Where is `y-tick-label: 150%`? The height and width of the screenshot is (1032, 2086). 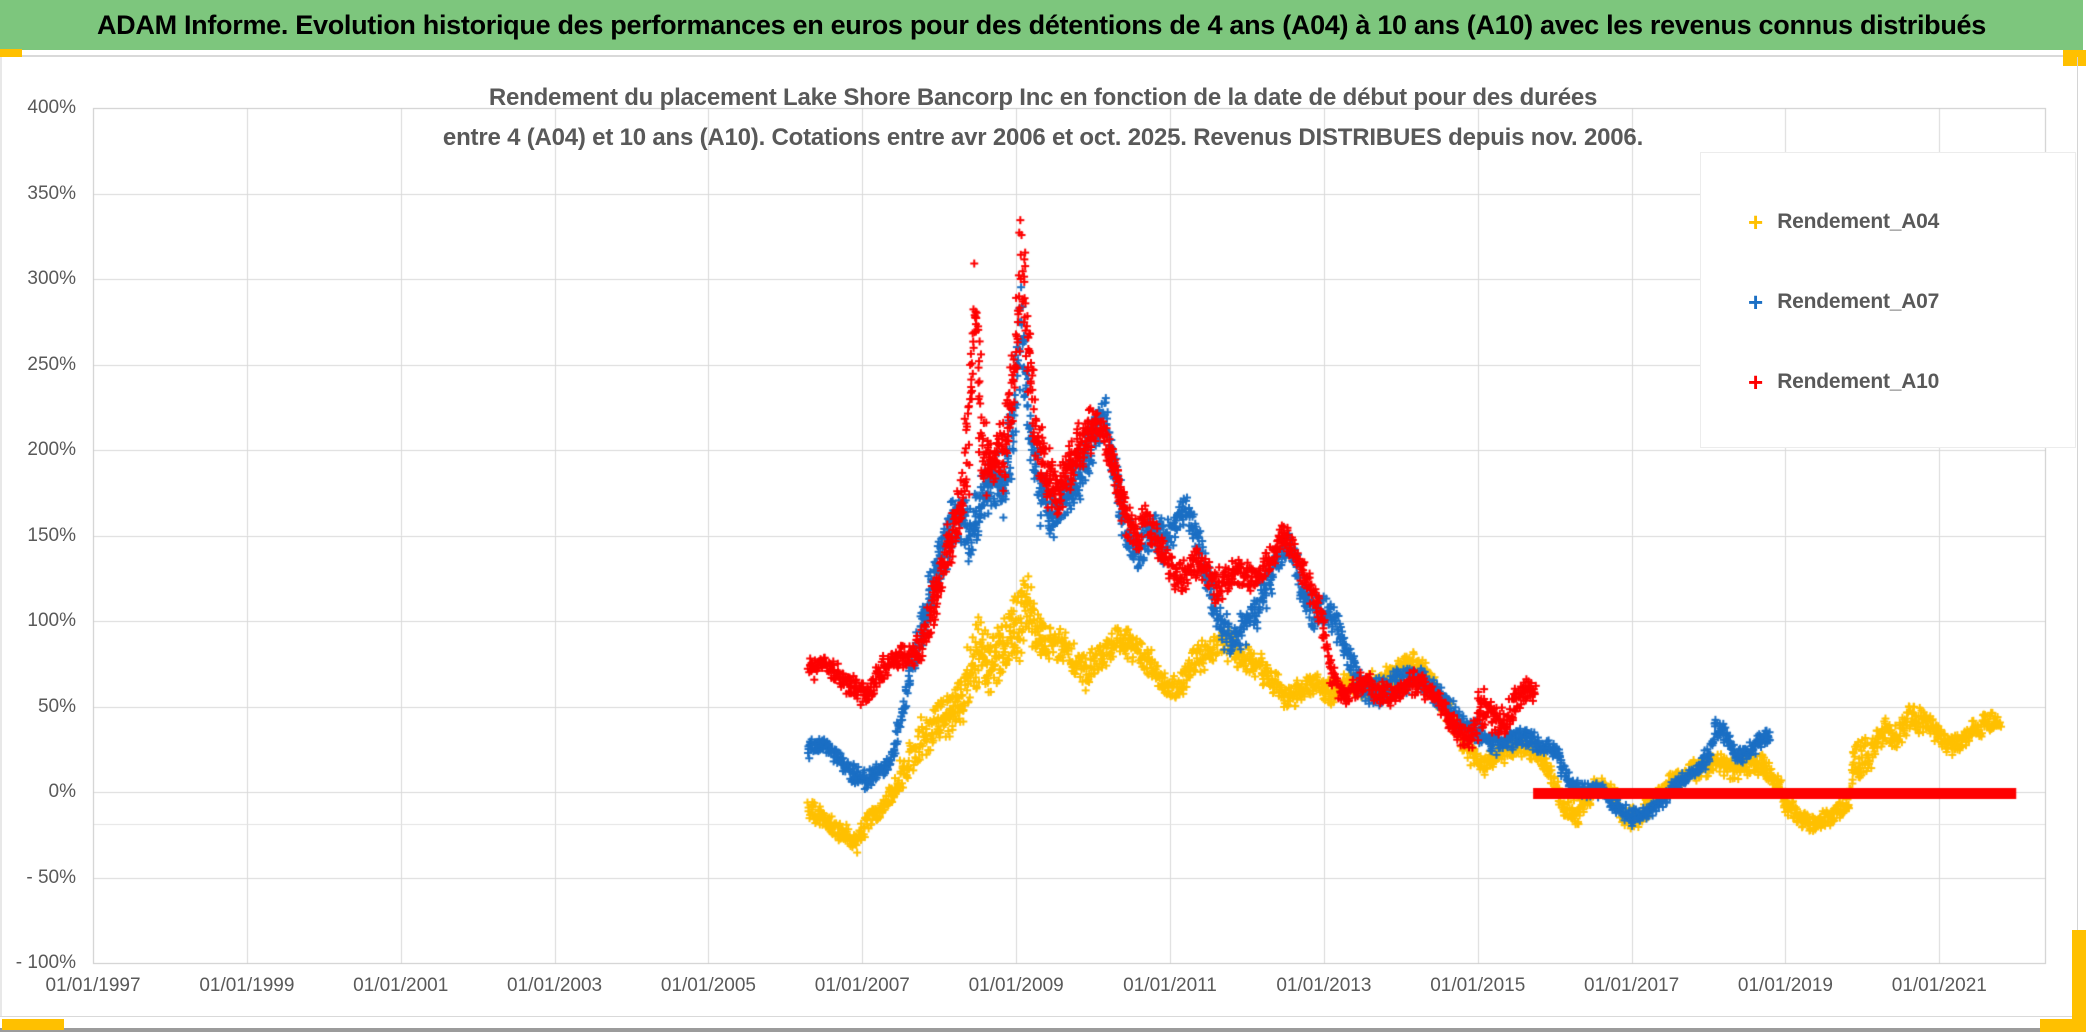 y-tick-label: 150% is located at coordinates (51, 535).